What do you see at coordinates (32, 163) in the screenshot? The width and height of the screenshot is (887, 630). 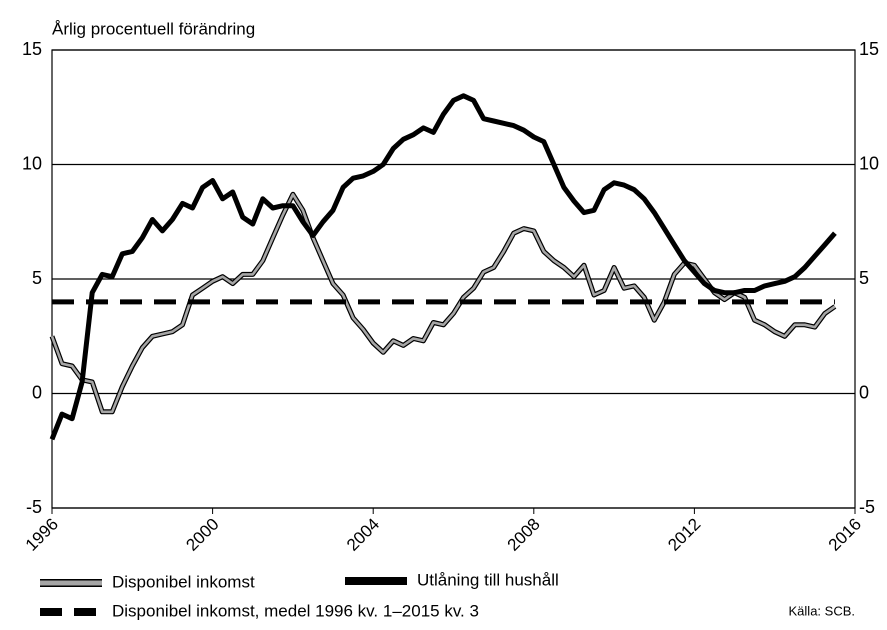 I see `y-tick-label: 10` at bounding box center [32, 163].